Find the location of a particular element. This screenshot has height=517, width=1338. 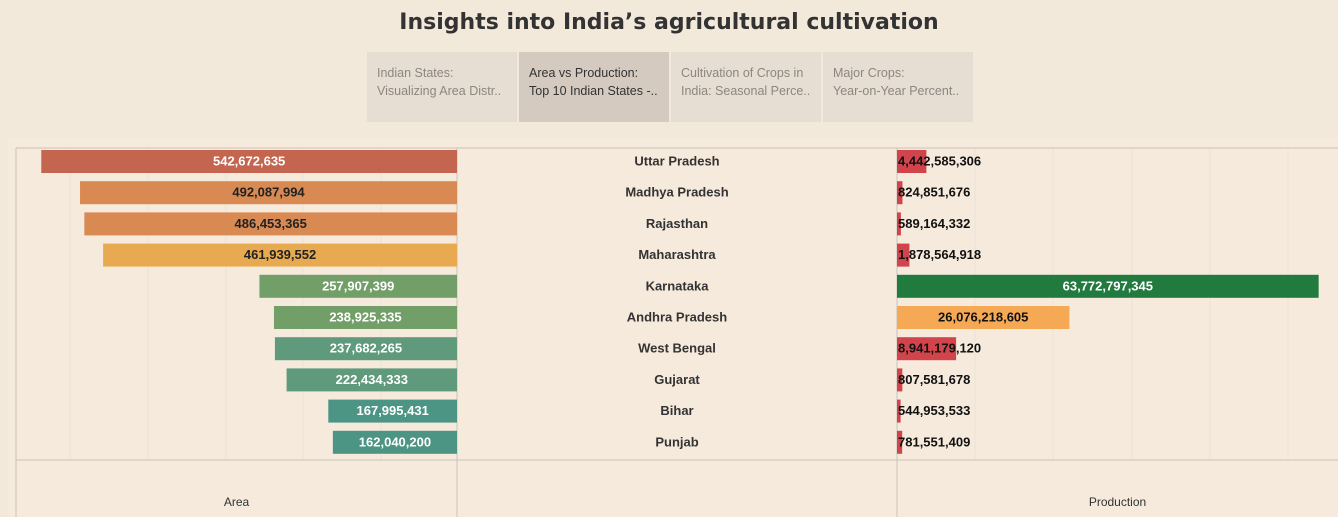

state-label: Bihar is located at coordinates (676, 410).